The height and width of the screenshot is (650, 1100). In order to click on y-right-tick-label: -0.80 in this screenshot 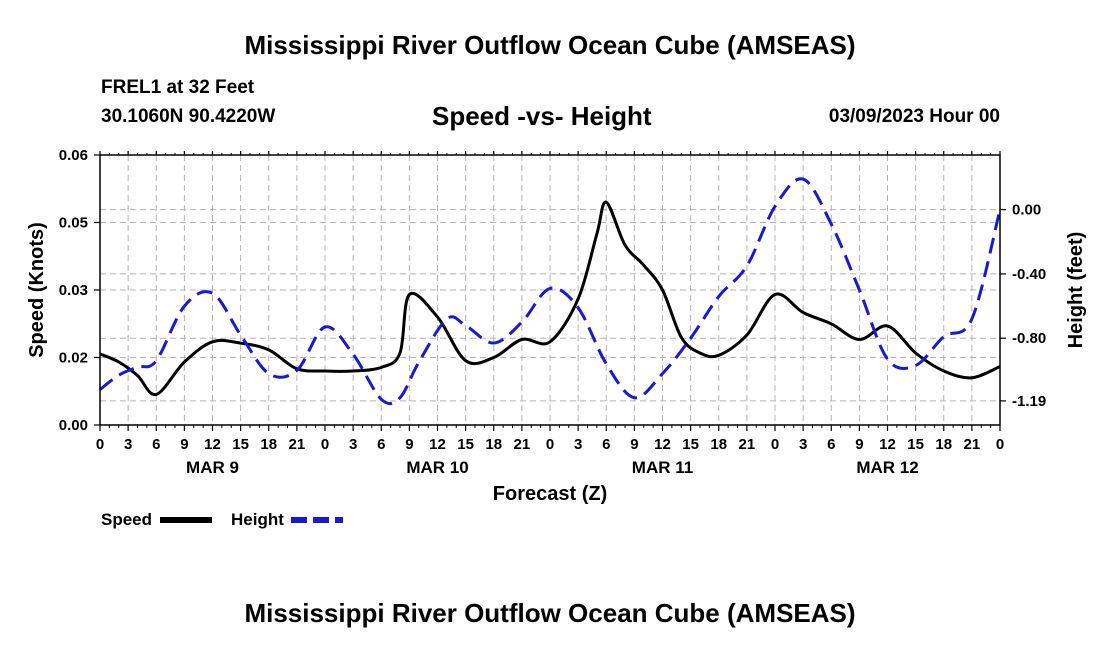, I will do `click(1029, 338)`.